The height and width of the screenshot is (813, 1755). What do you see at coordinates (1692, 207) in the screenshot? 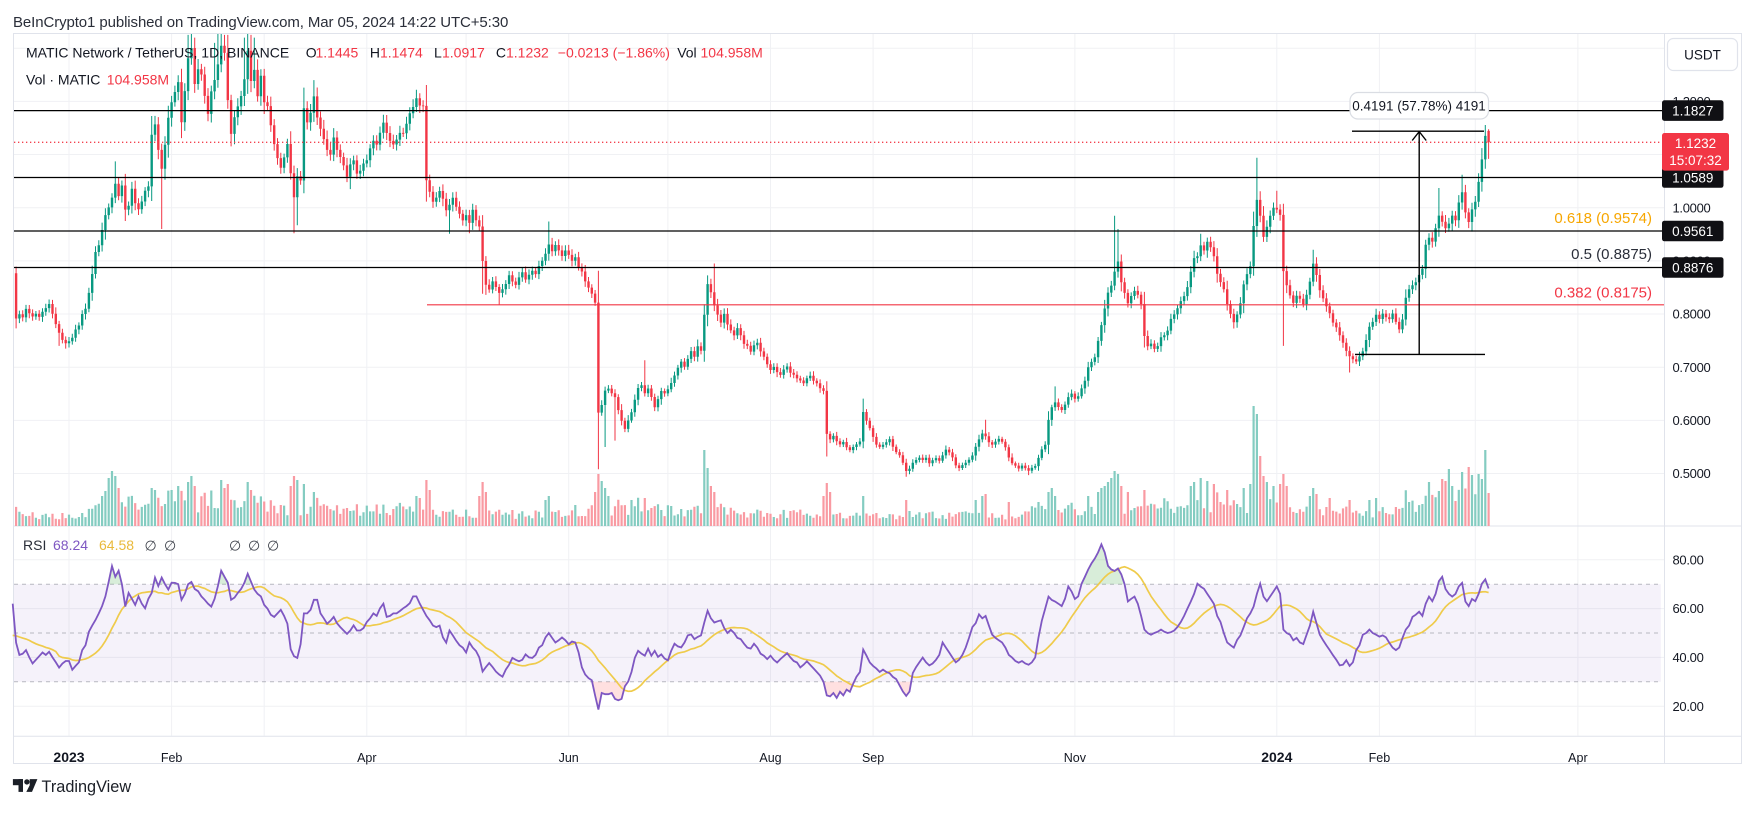
I see `svg-text: 1.0000` at bounding box center [1692, 207].